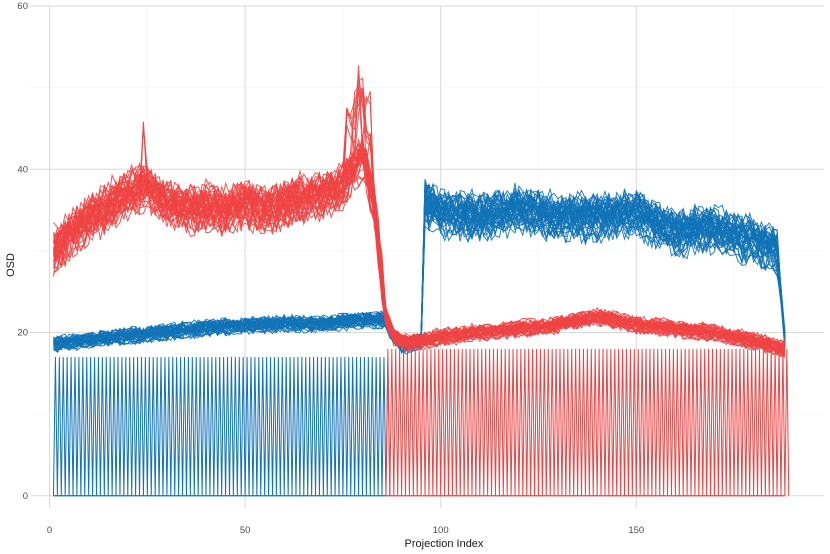  Describe the element at coordinates (22, 169) in the screenshot. I see `y-tick-label: 40` at that location.